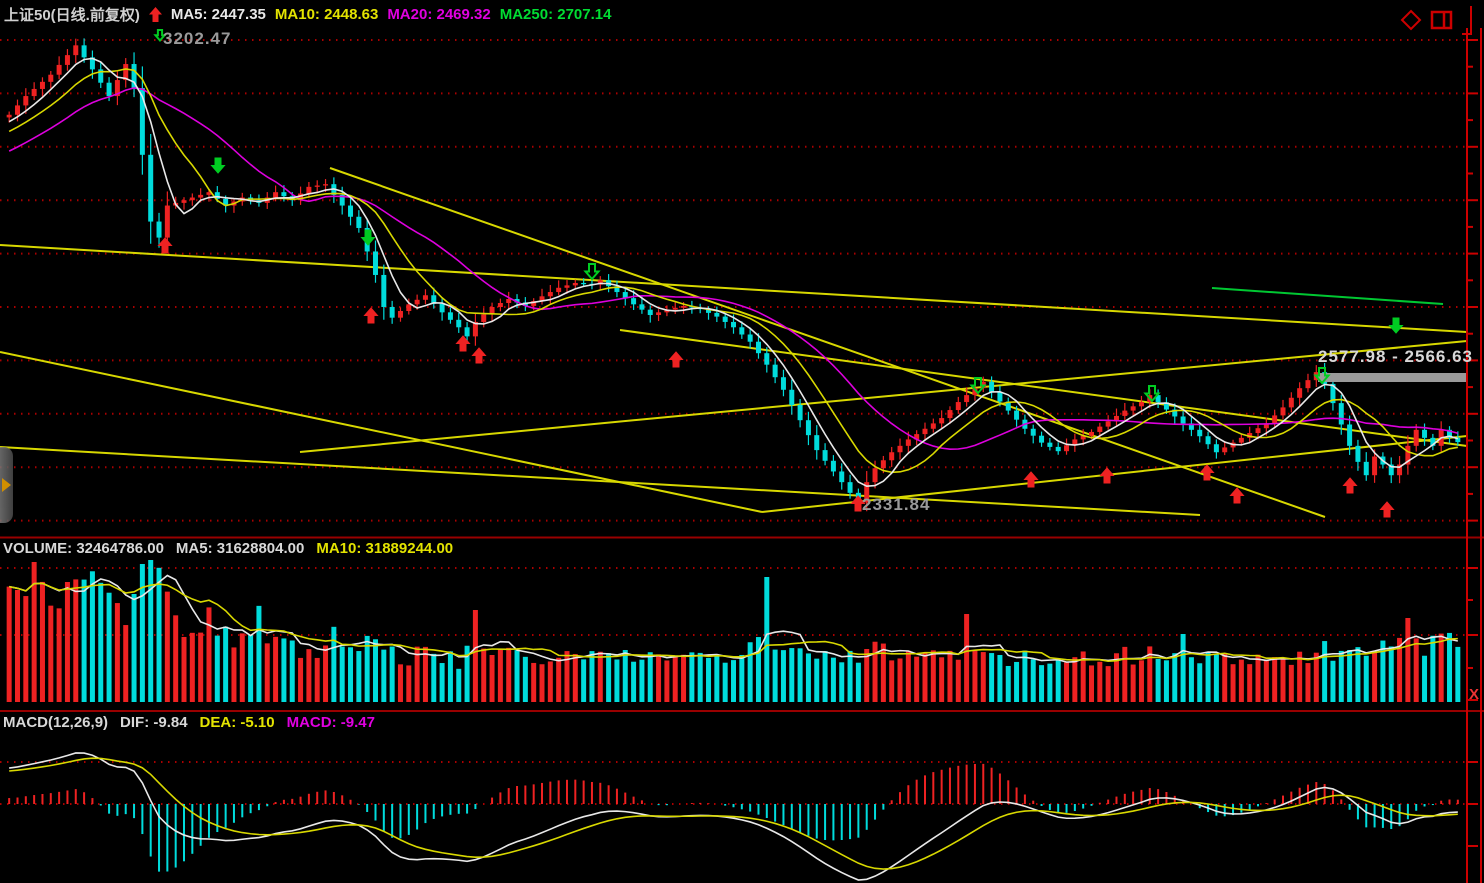 Image resolution: width=1484 pixels, height=883 pixels. Describe the element at coordinates (479, 355) in the screenshot. I see `buy-arrow-icon` at that location.